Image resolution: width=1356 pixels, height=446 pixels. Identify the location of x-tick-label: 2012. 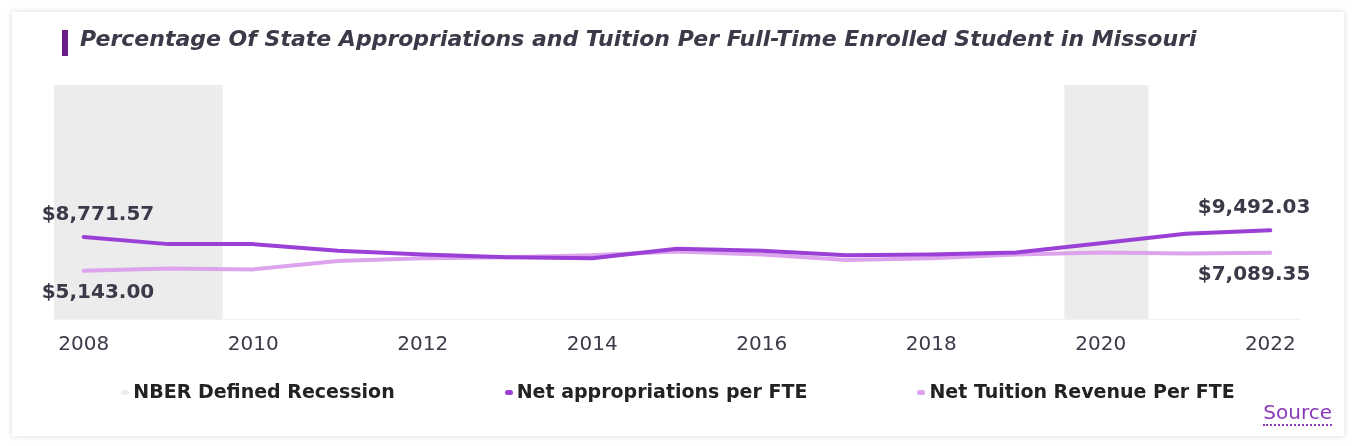
(423, 343).